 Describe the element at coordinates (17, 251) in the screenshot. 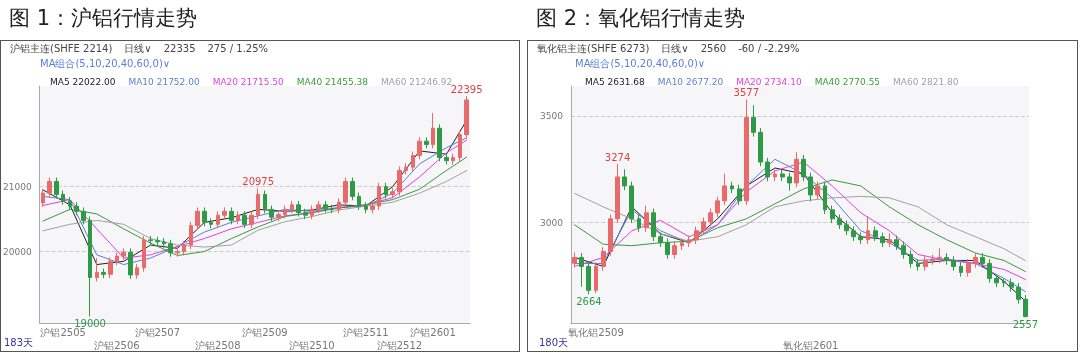

I see `y-tick-label: 20000` at that location.